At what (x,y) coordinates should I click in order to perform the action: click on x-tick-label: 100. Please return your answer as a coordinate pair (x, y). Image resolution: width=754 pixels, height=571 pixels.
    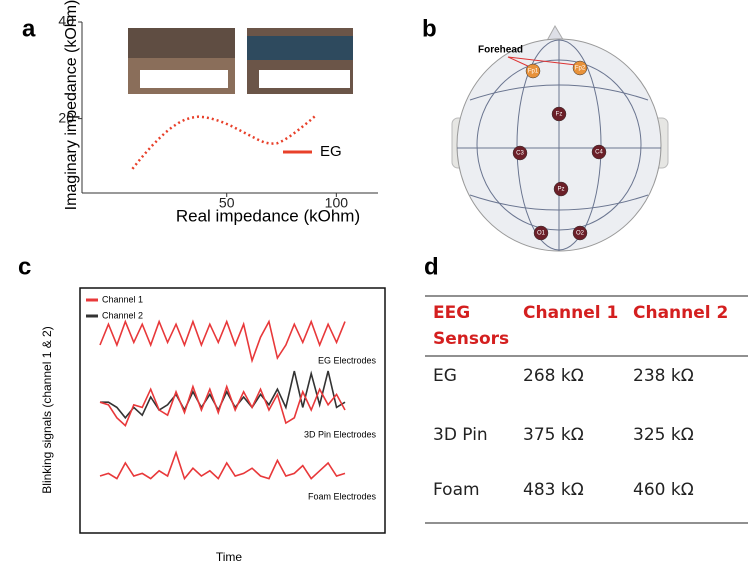
    Looking at the image, I should click on (337, 203).